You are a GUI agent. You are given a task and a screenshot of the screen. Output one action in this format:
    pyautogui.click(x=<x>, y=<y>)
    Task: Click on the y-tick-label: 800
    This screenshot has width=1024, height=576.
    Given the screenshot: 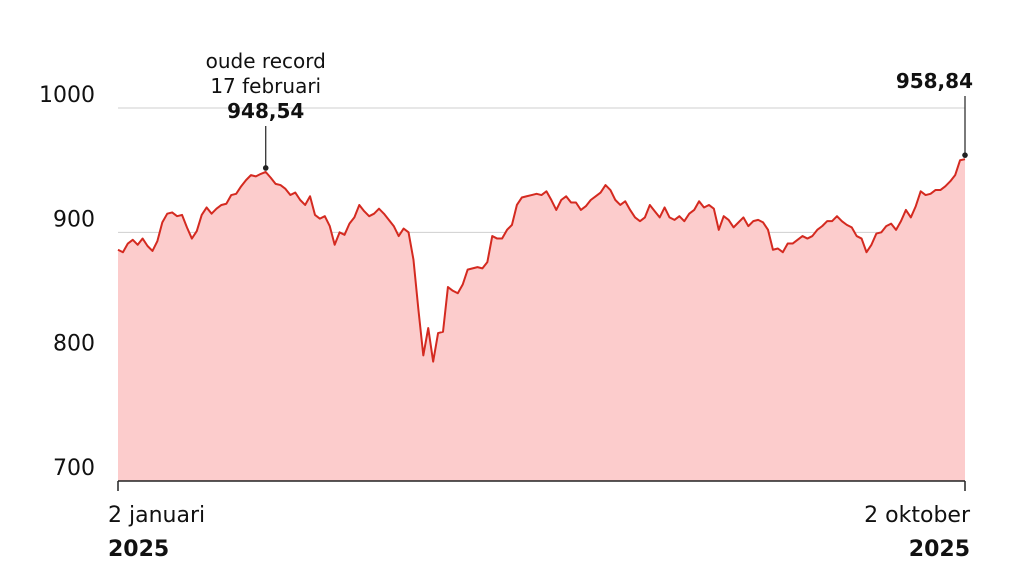 What is the action you would take?
    pyautogui.click(x=74, y=344)
    